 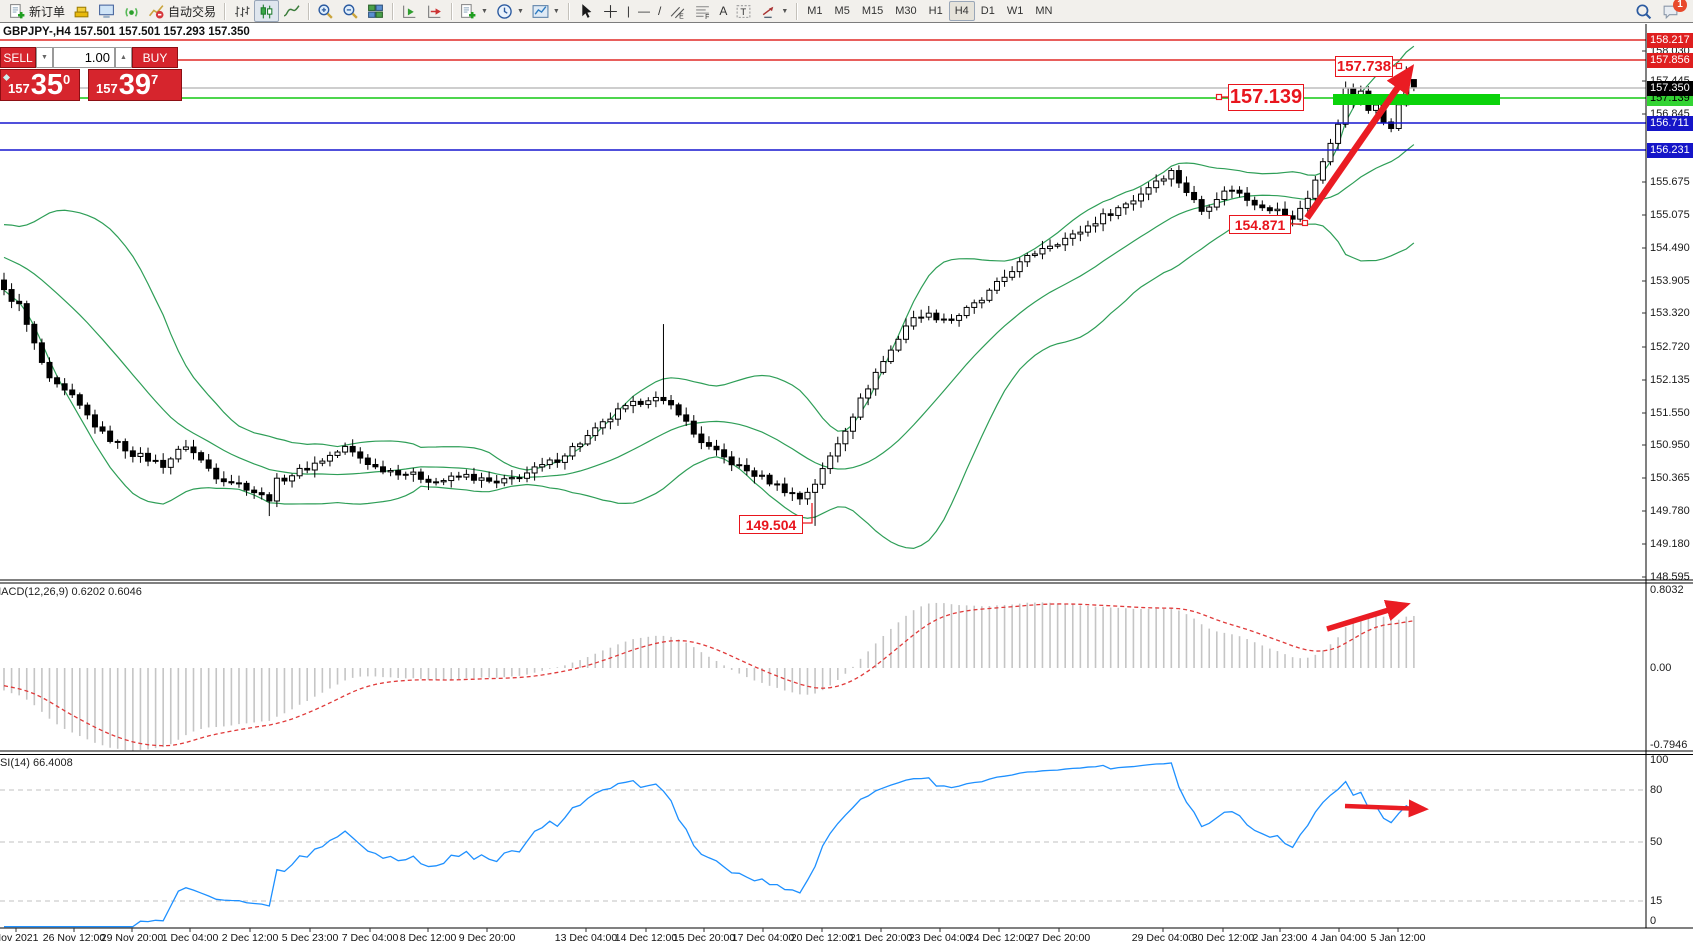 What do you see at coordinates (370, 938) in the screenshot?
I see `time-axis-label: 7 Dec 04:00` at bounding box center [370, 938].